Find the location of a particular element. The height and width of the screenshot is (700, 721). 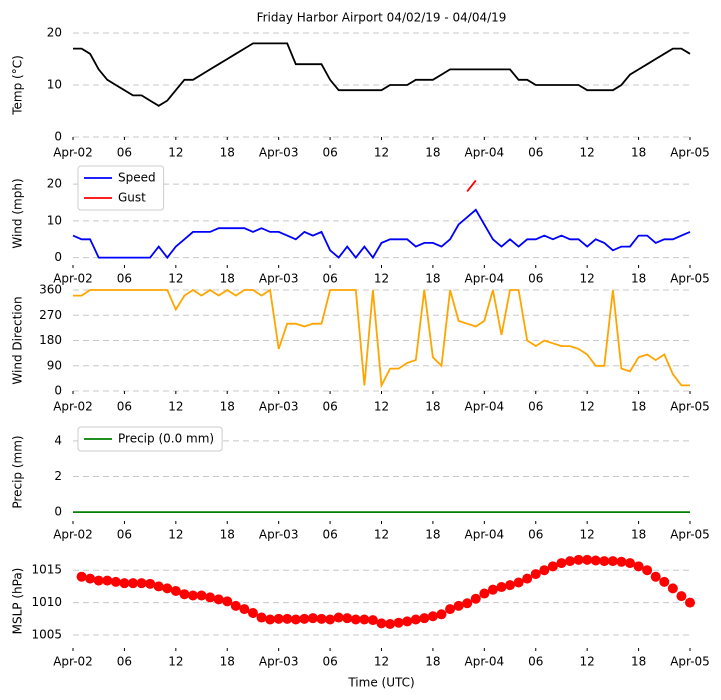

legend: Precip (0.0 mm) is located at coordinates (150, 439).